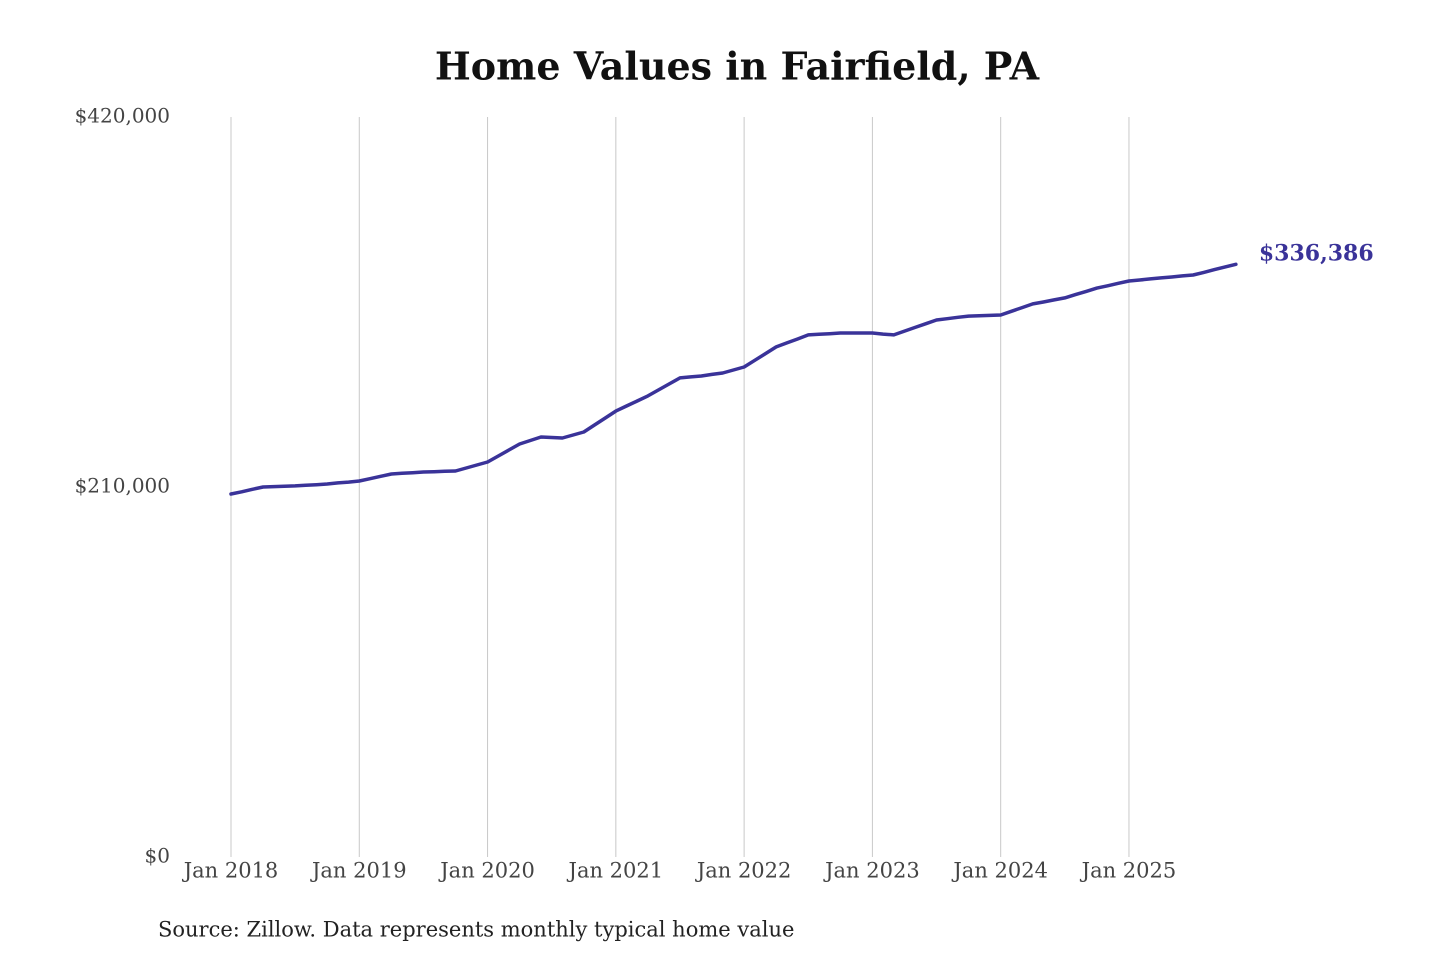 Image resolution: width=1440 pixels, height=960 pixels. I want to click on x-tick-label: Jan 2020, so click(486, 871).